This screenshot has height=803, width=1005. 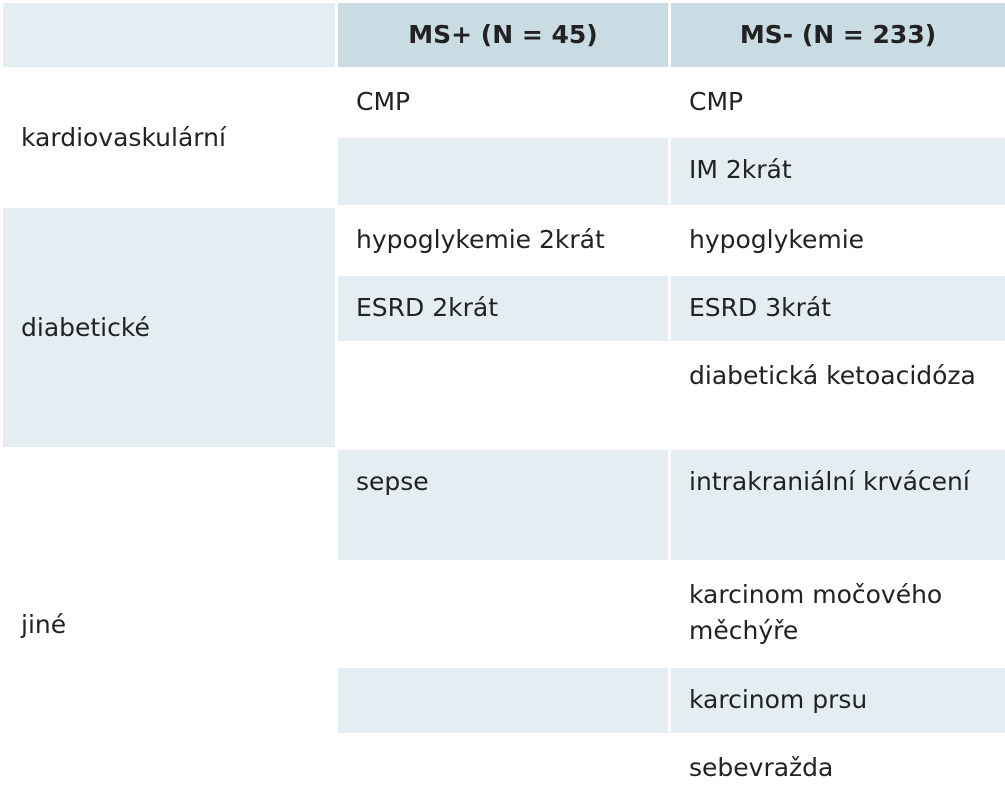 What do you see at coordinates (837, 241) in the screenshot?
I see `cell: hypoglykemie` at bounding box center [837, 241].